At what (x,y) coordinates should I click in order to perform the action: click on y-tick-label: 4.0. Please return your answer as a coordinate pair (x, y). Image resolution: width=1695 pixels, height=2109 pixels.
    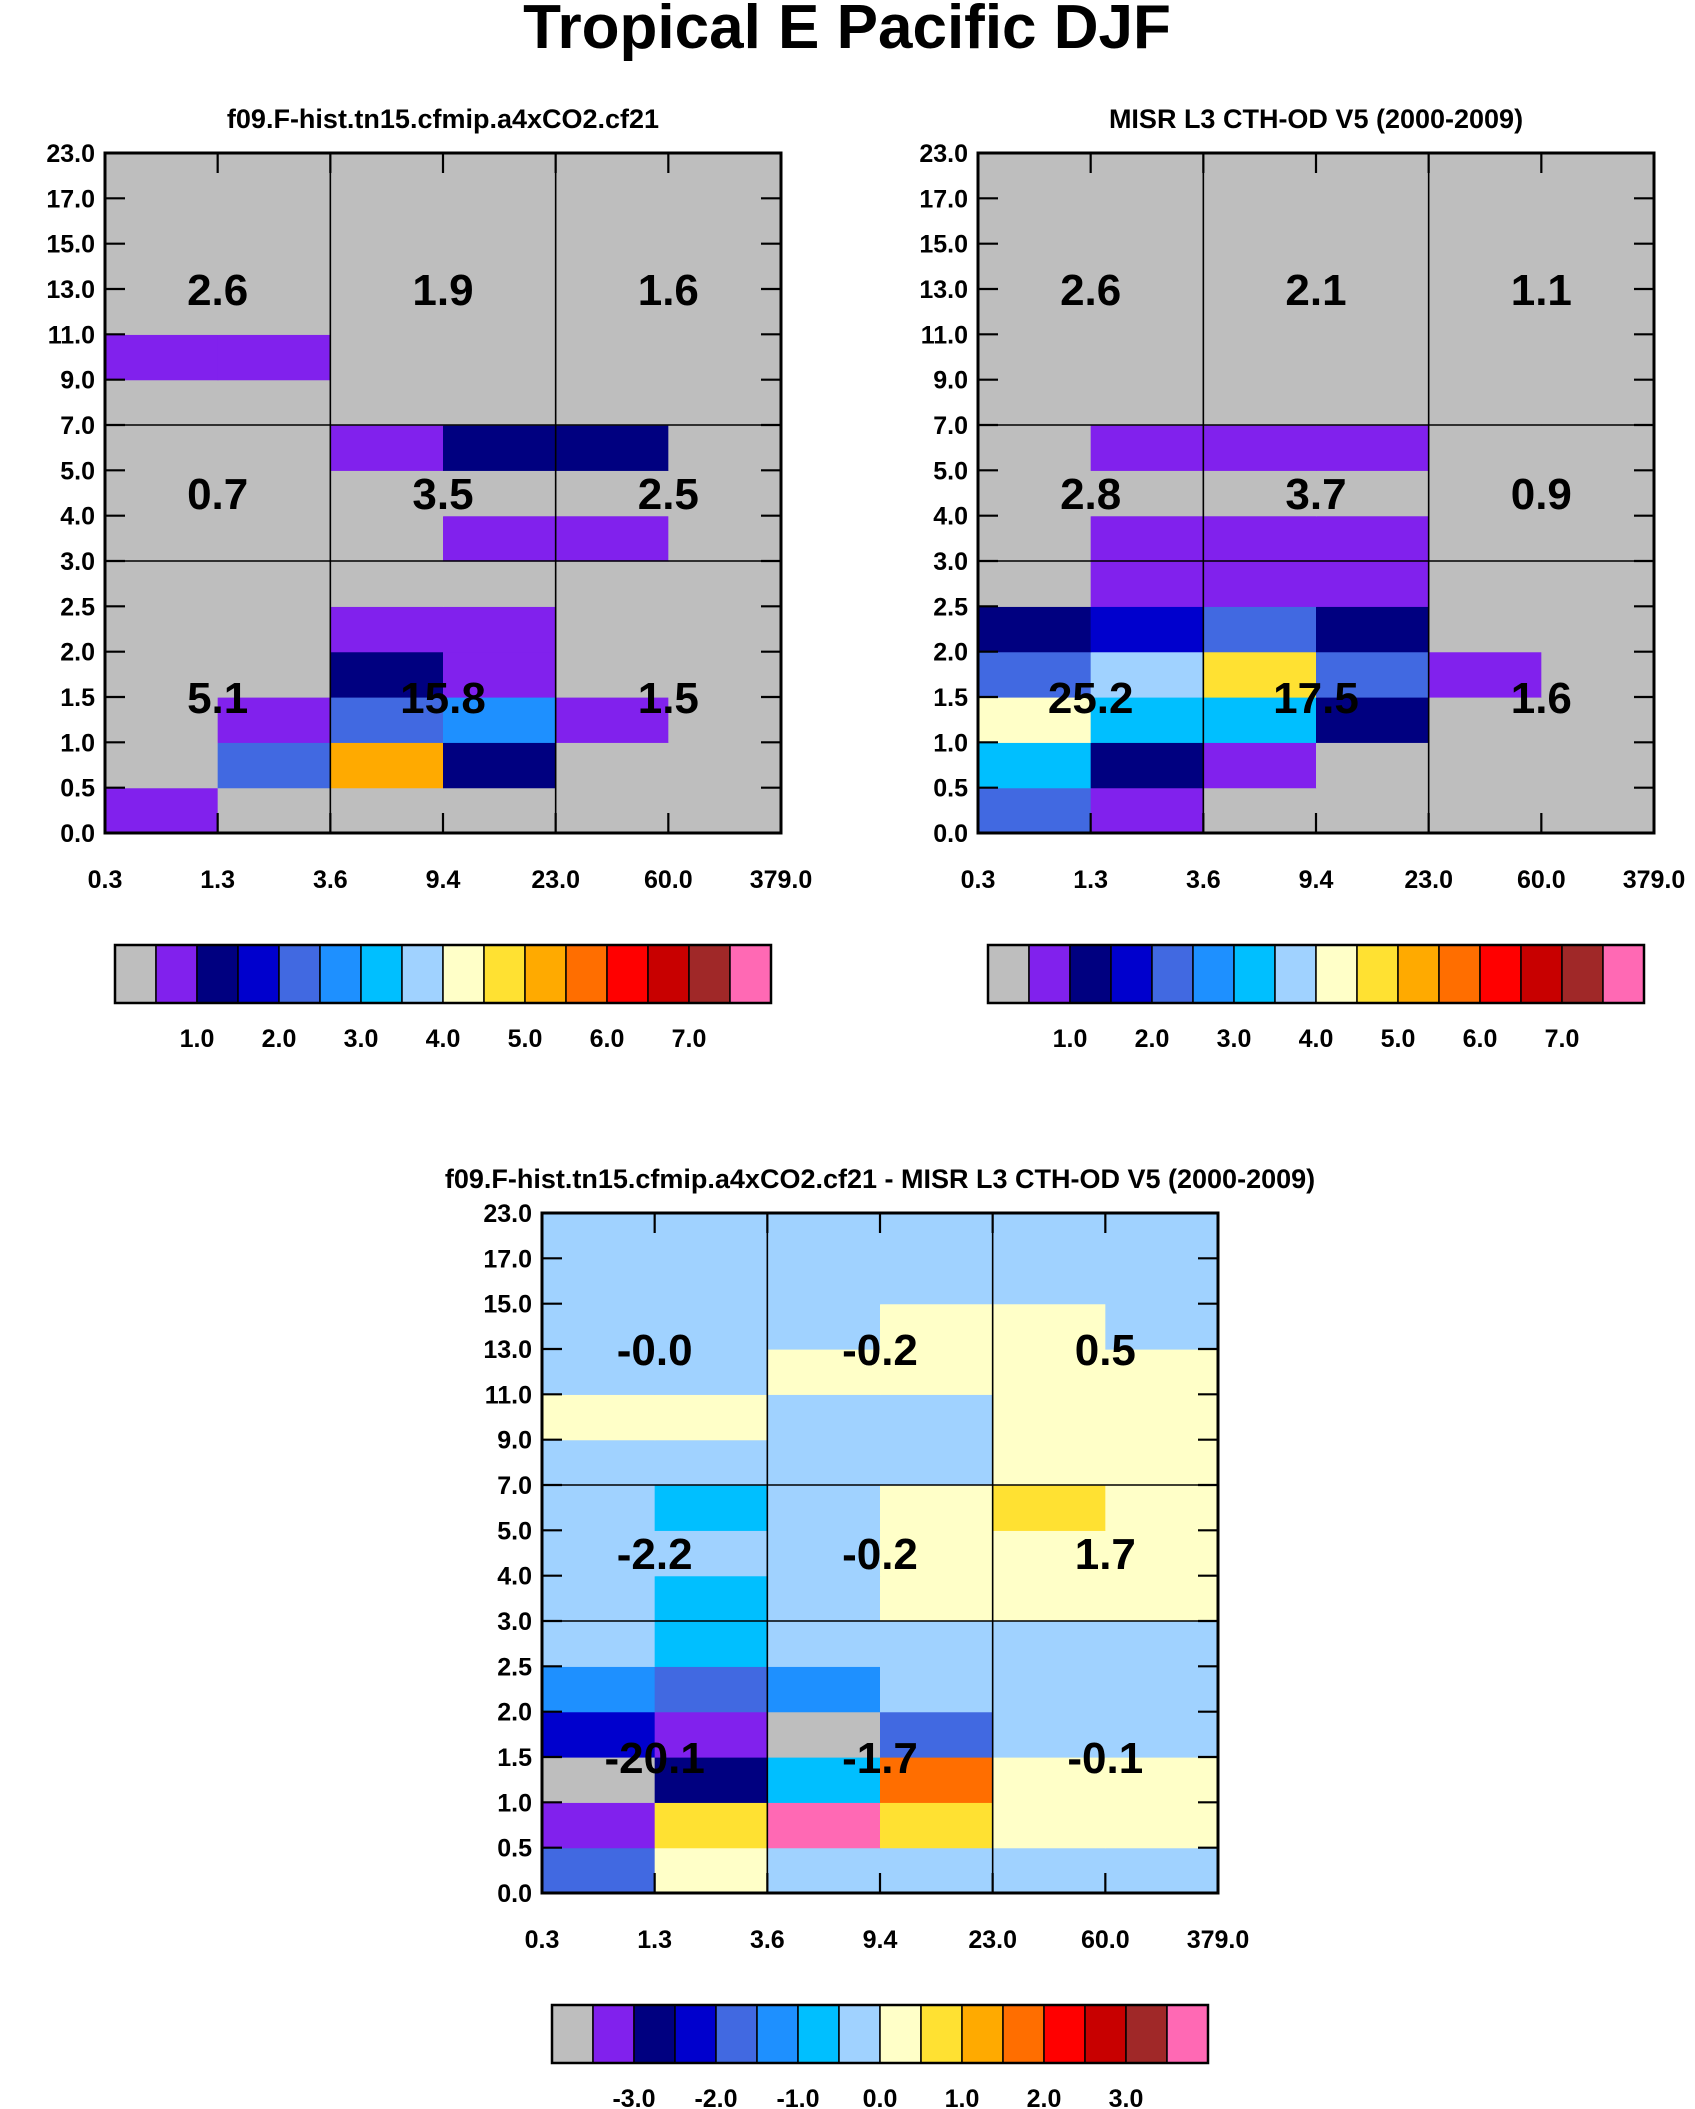
    Looking at the image, I should click on (950, 517).